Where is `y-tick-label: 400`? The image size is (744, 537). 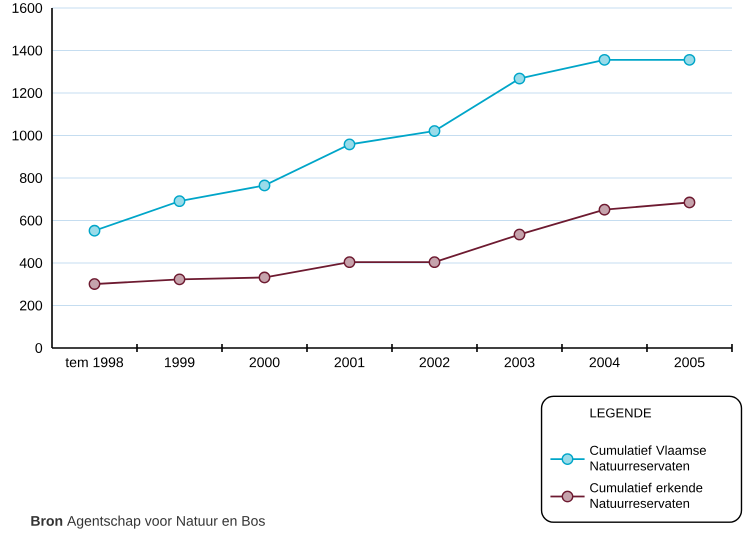
y-tick-label: 400 is located at coordinates (31, 263).